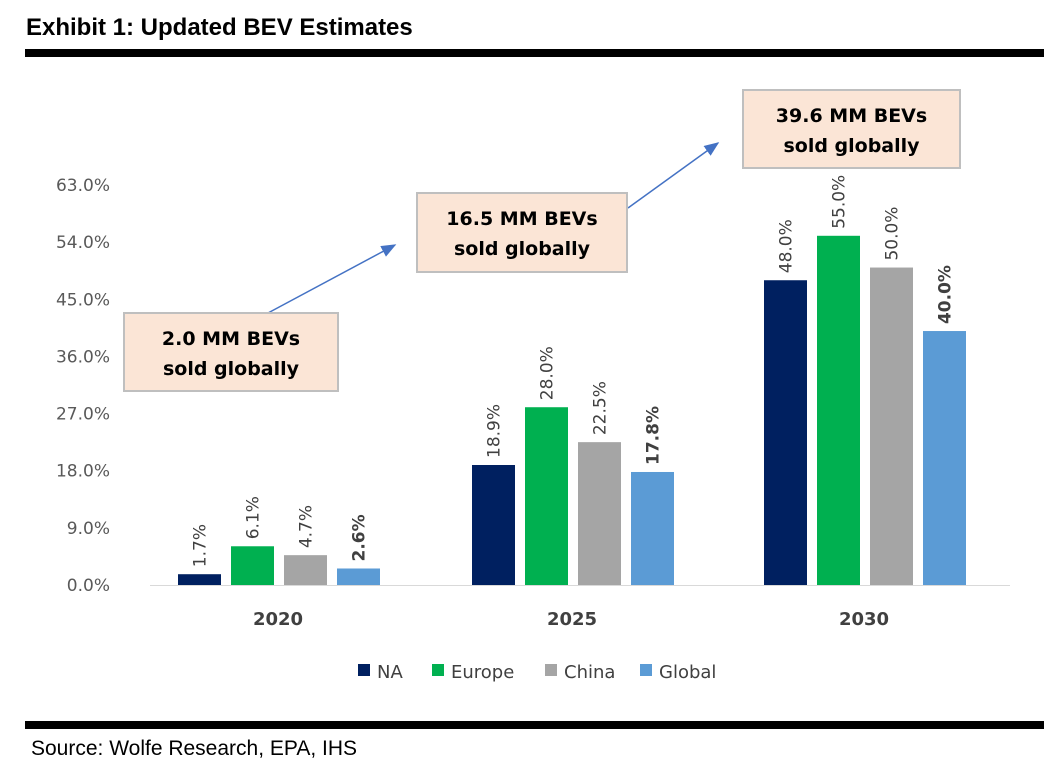 This screenshot has height=772, width=1044. I want to click on legend-swatch-china, so click(551, 670).